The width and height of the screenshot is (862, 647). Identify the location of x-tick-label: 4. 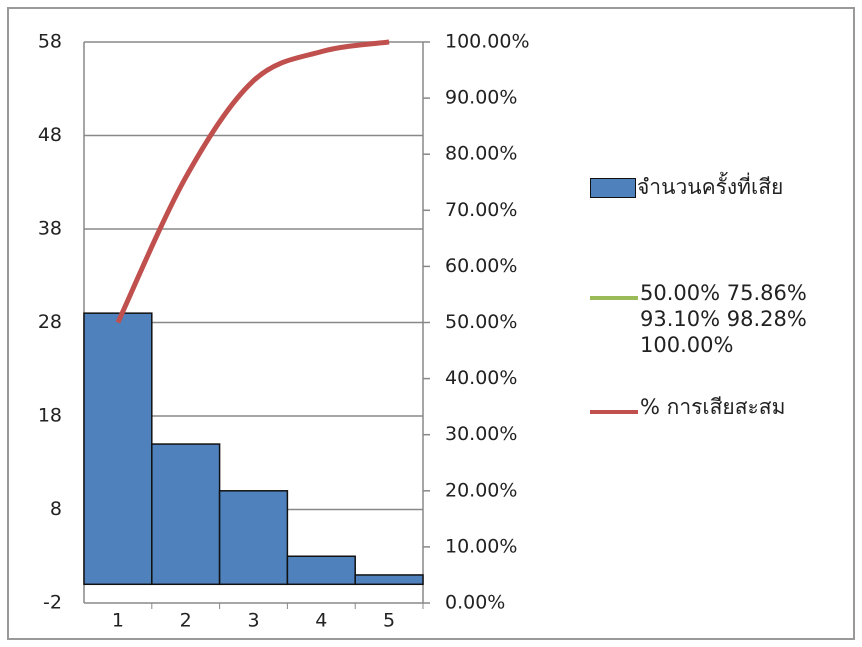
(321, 621).